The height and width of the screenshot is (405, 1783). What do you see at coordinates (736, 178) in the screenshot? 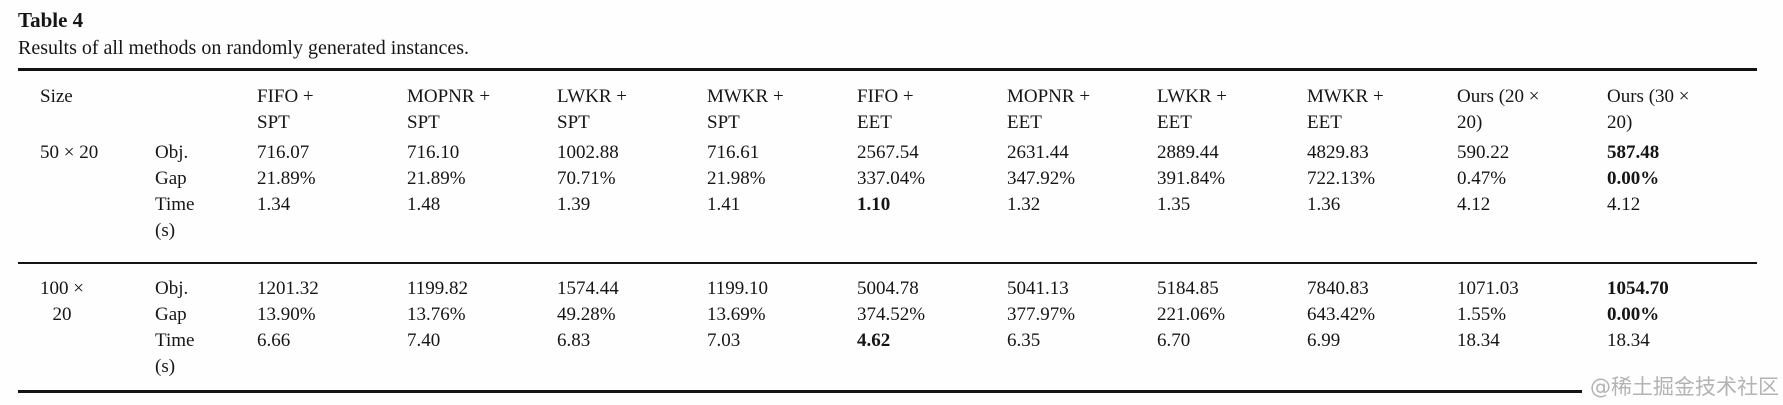
I see `value-line: 21.98%` at bounding box center [736, 178].